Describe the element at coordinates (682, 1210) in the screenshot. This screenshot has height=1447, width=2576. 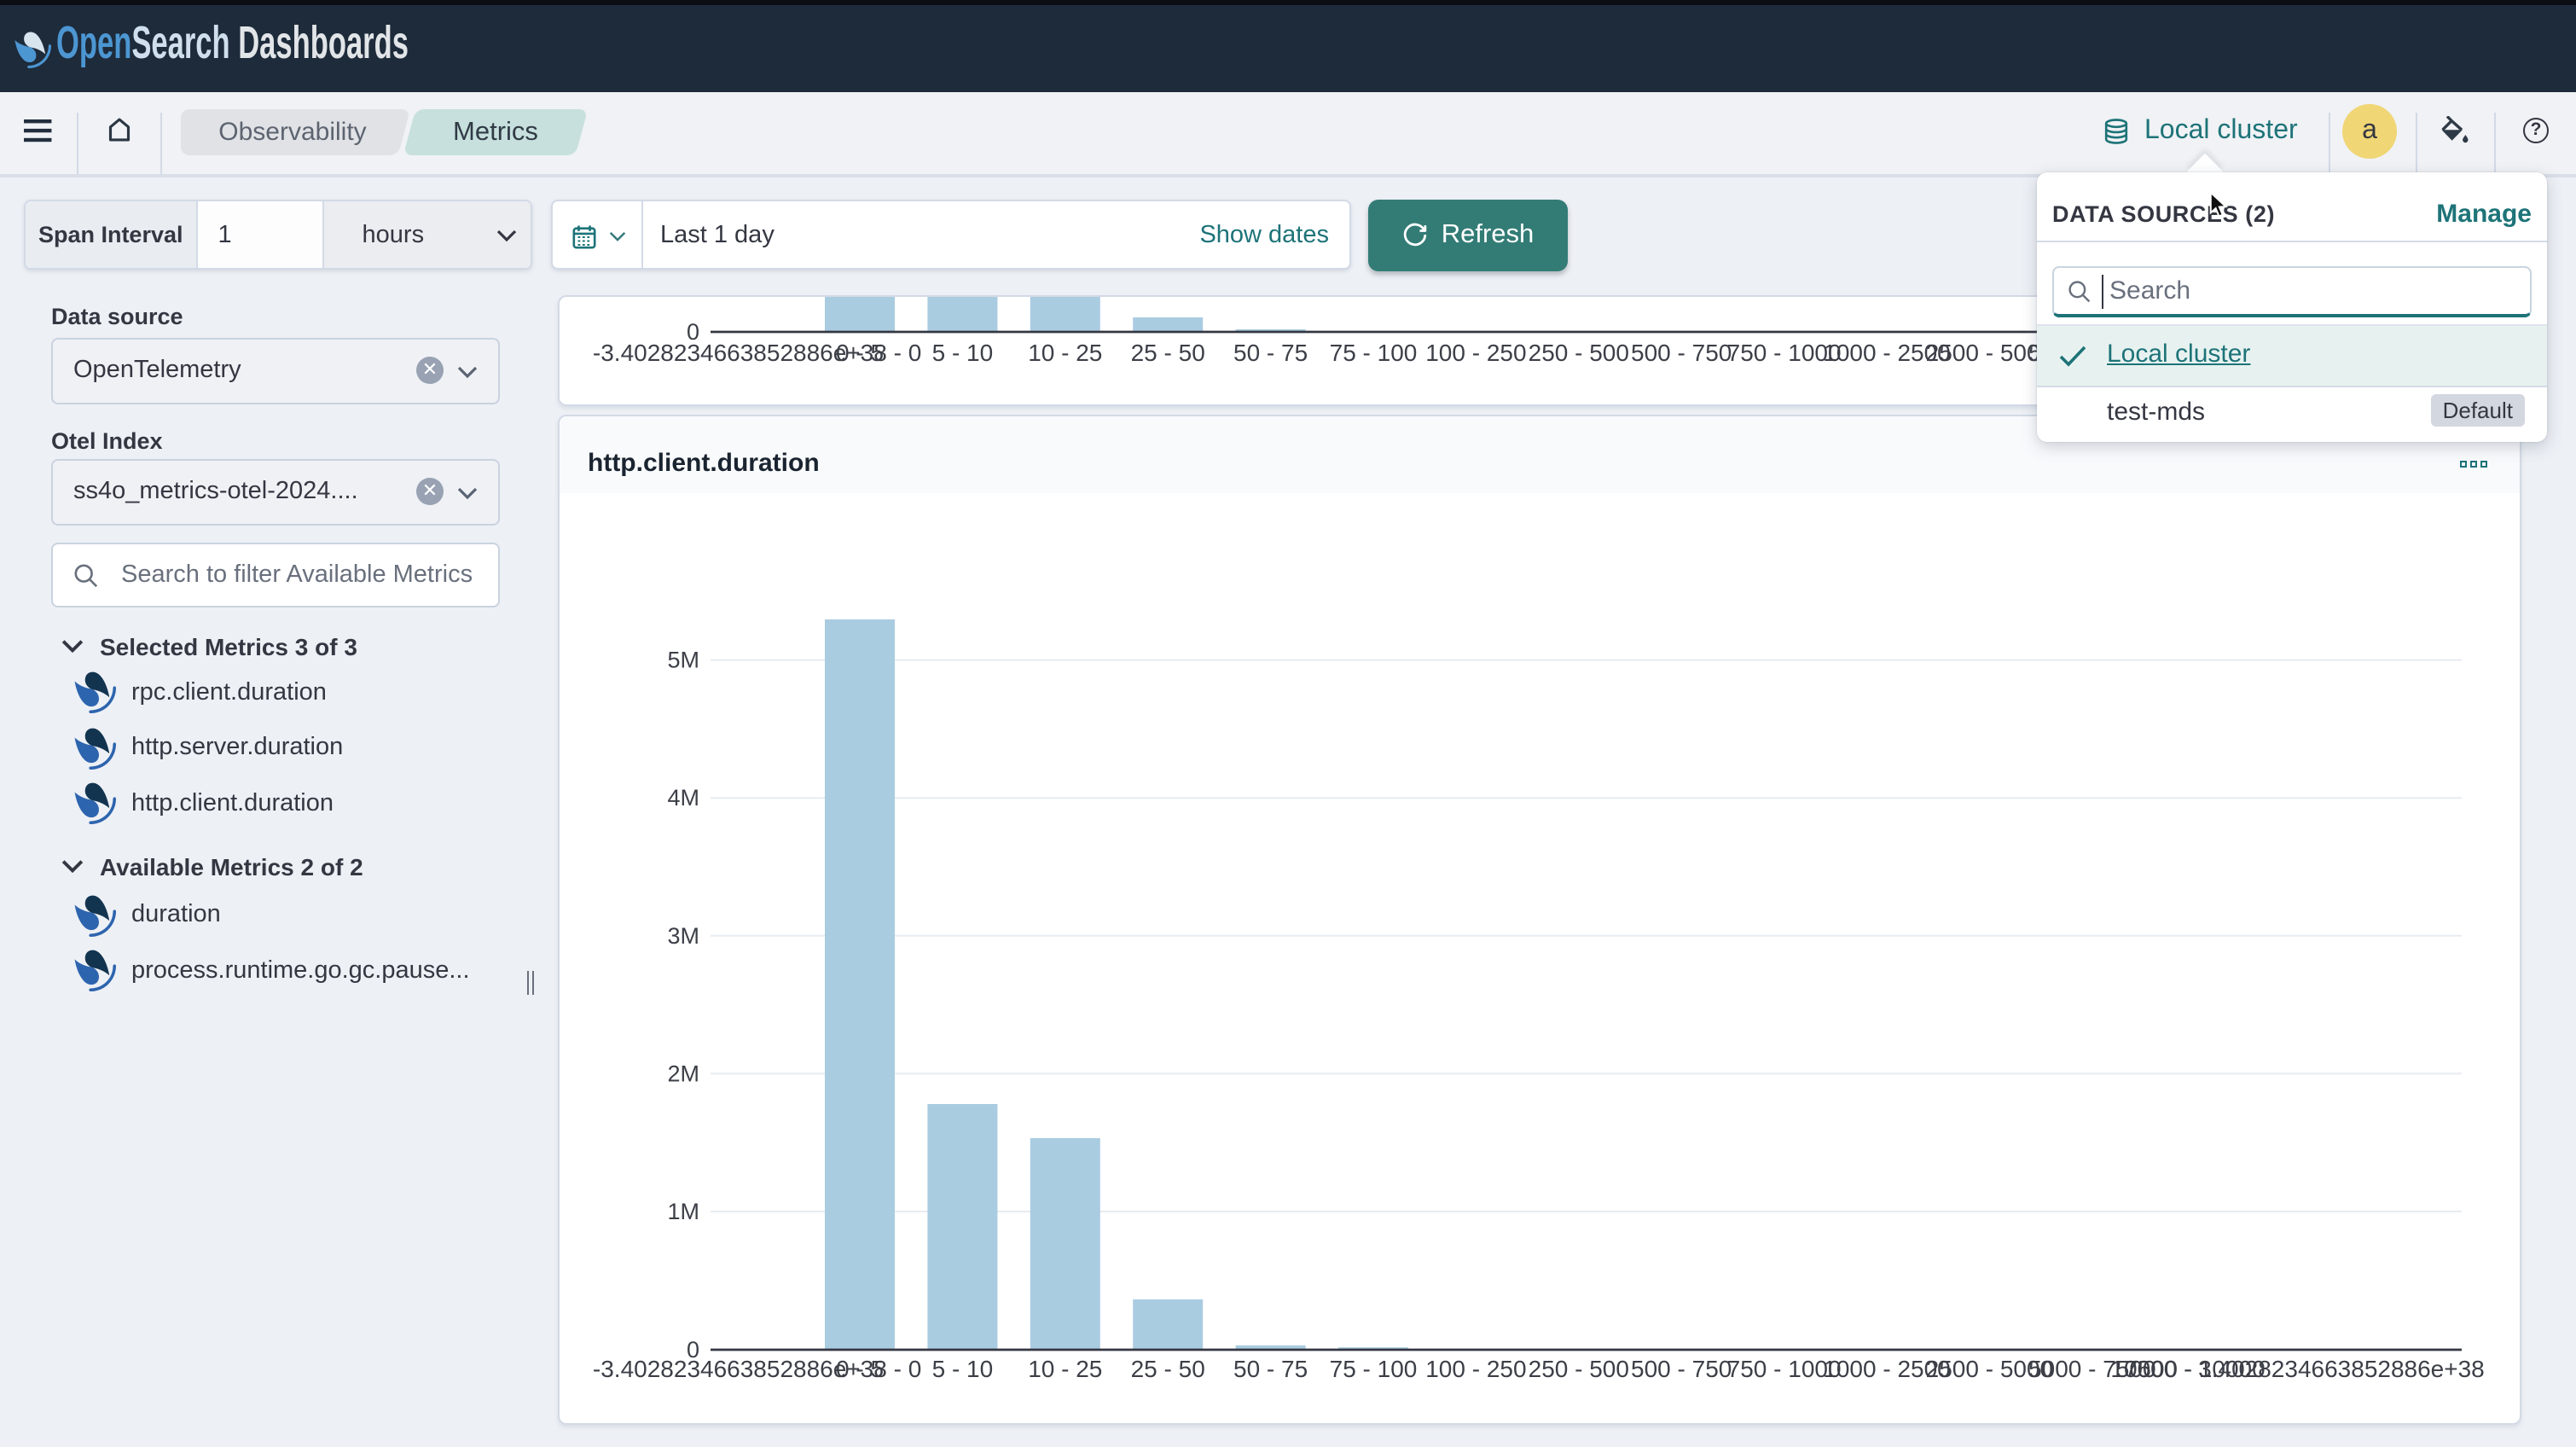
I see `svg-text: 1M` at that location.